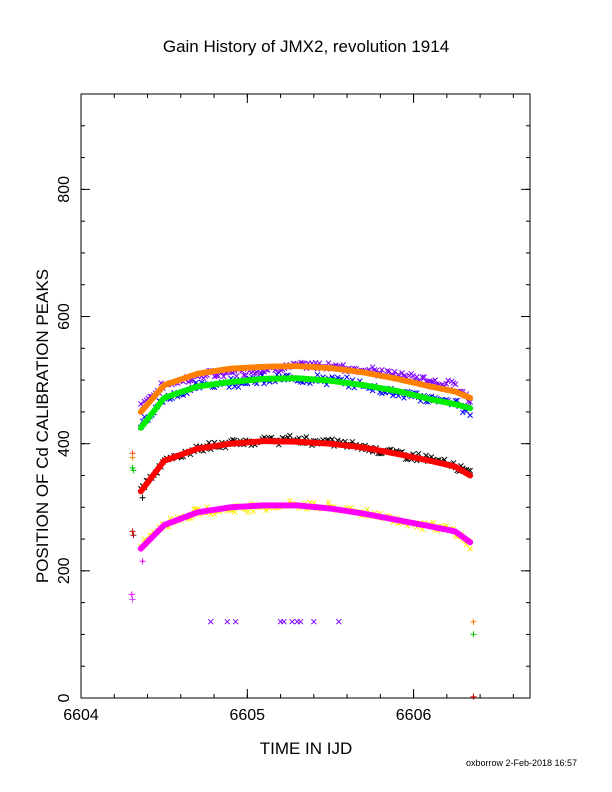 Image resolution: width=612 pixels, height=792 pixels. I want to click on x-tick-label: 6604, so click(81, 715).